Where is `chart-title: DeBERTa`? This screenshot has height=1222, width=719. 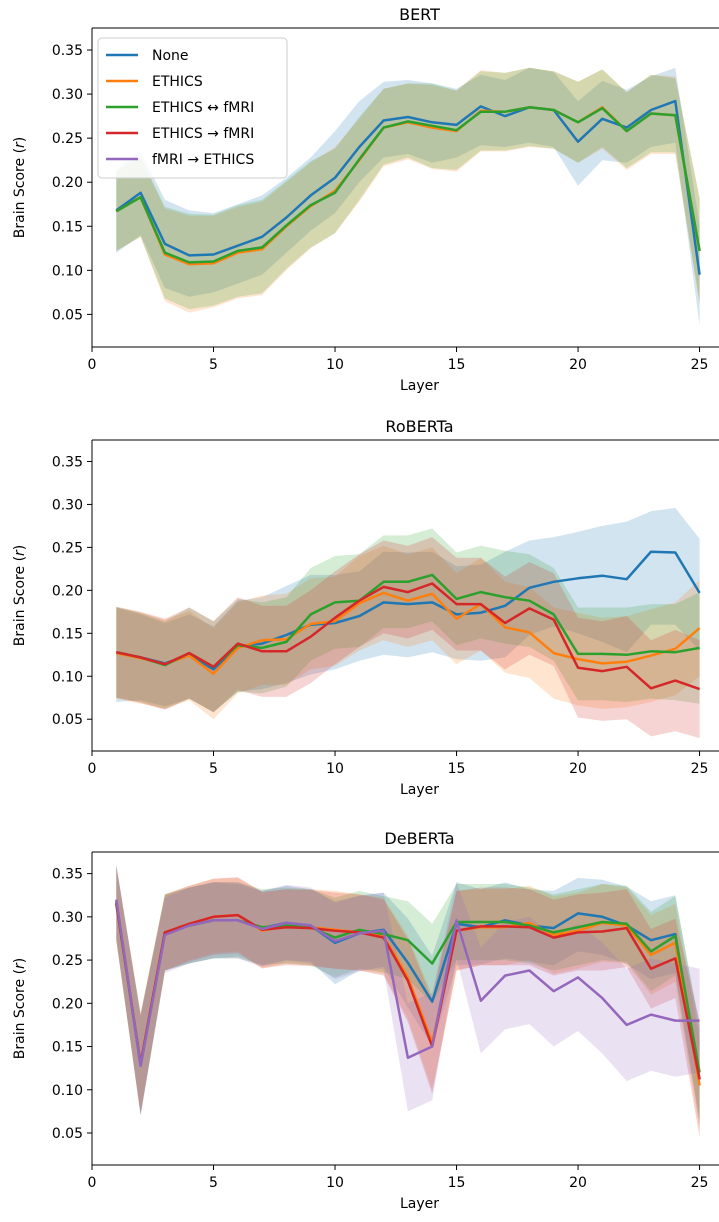
chart-title: DeBERTa is located at coordinates (419, 838).